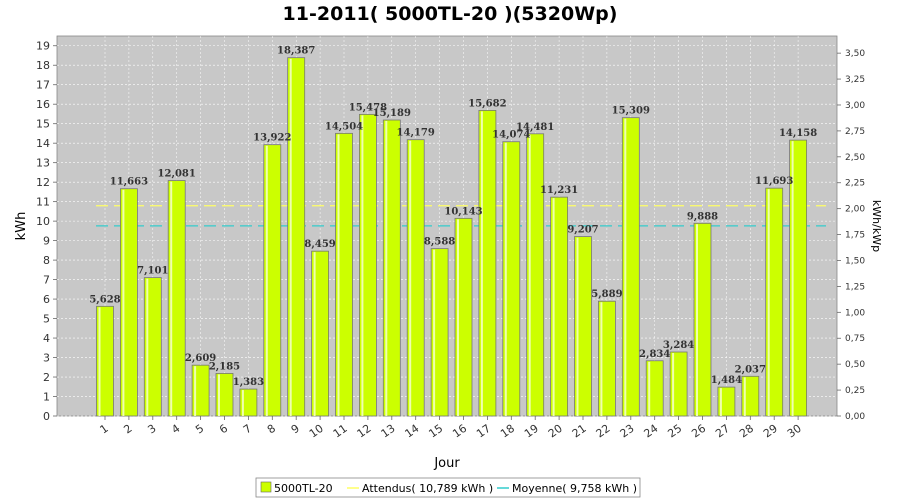 The width and height of the screenshot is (900, 500). Describe the element at coordinates (678, 345) in the screenshot. I see `data-label: 3,284` at that location.